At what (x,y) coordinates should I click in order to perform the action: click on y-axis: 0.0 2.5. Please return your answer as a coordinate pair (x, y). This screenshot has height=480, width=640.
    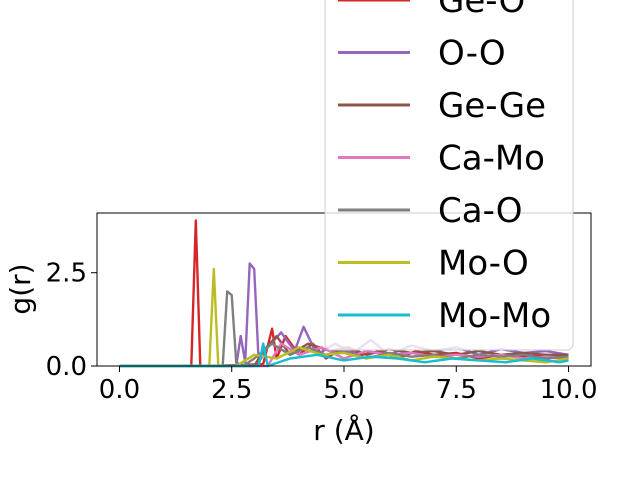
    Looking at the image, I should click on (71, 320).